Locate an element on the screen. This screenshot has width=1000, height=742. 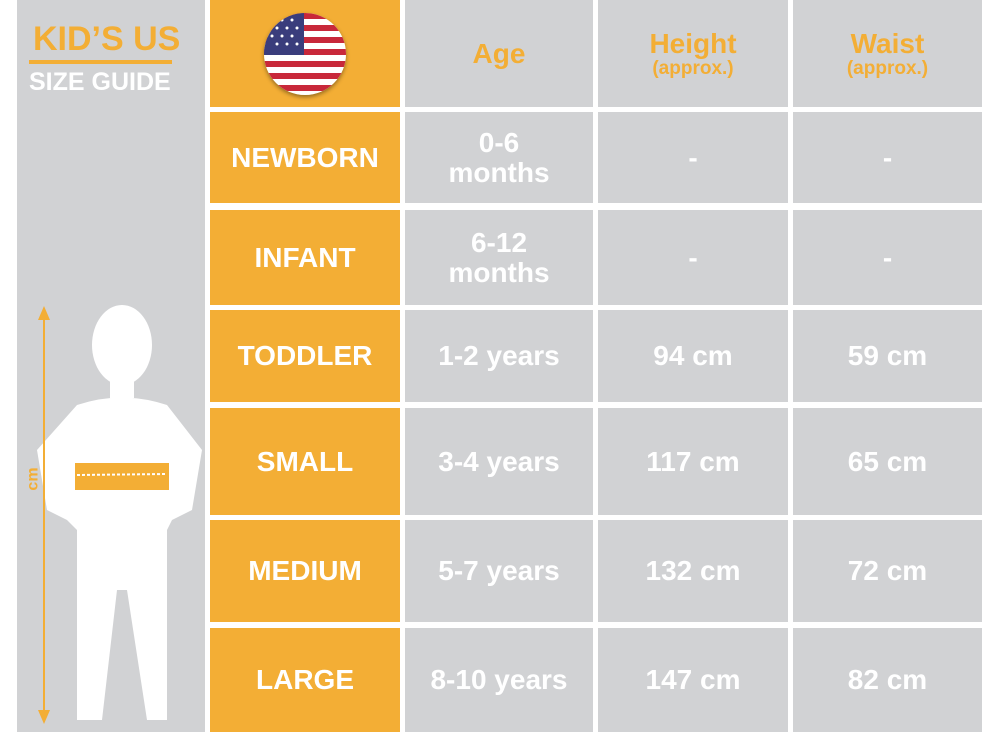
row-waist-cell: 72 cm is located at coordinates (887, 571).